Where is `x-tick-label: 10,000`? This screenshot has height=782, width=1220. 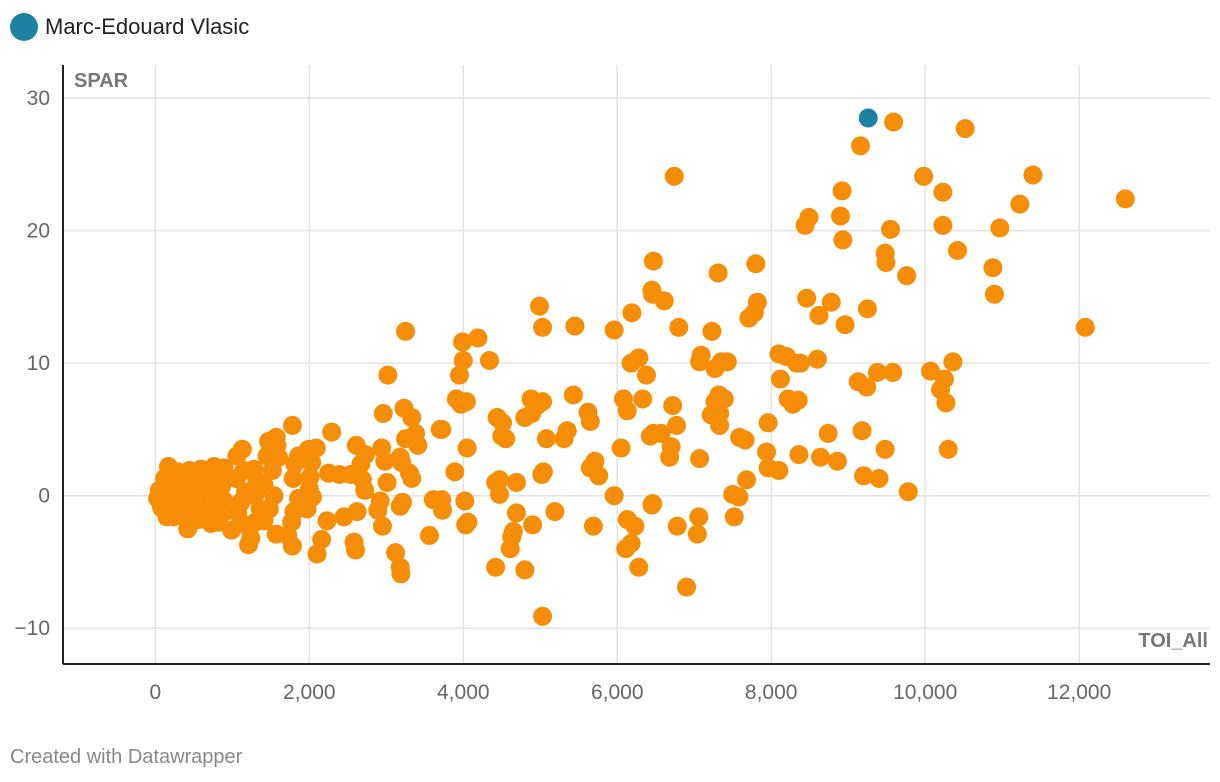 x-tick-label: 10,000 is located at coordinates (925, 692).